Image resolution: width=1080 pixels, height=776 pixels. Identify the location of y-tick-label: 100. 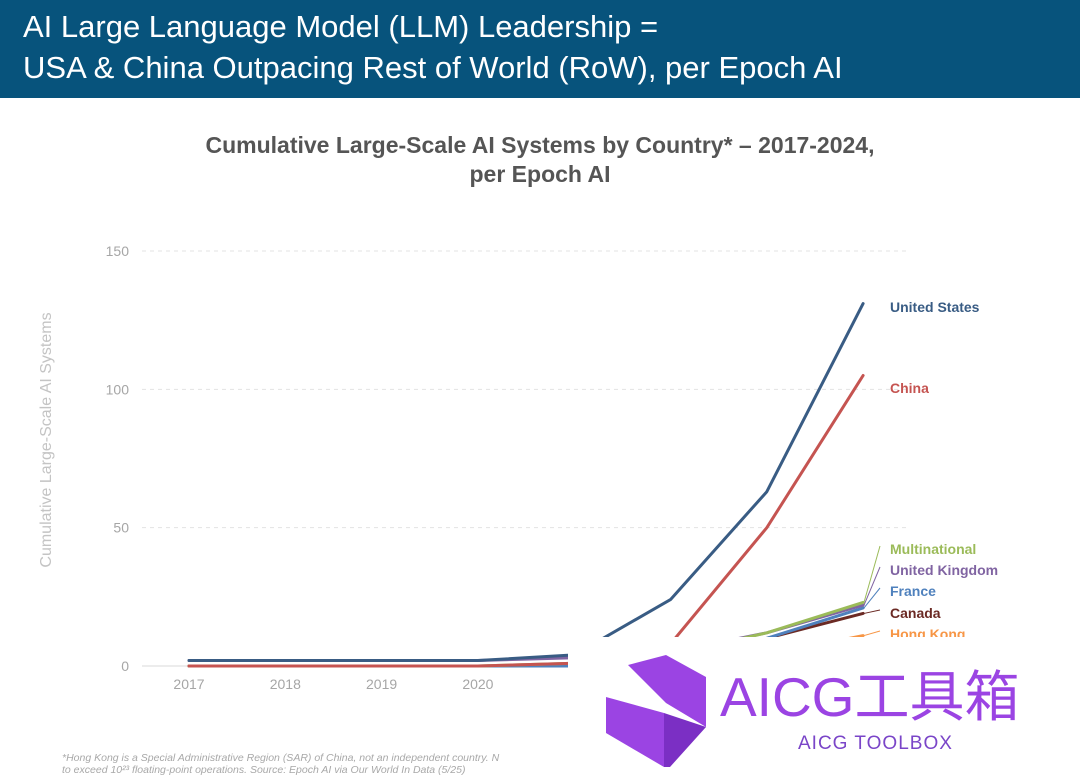
(118, 389).